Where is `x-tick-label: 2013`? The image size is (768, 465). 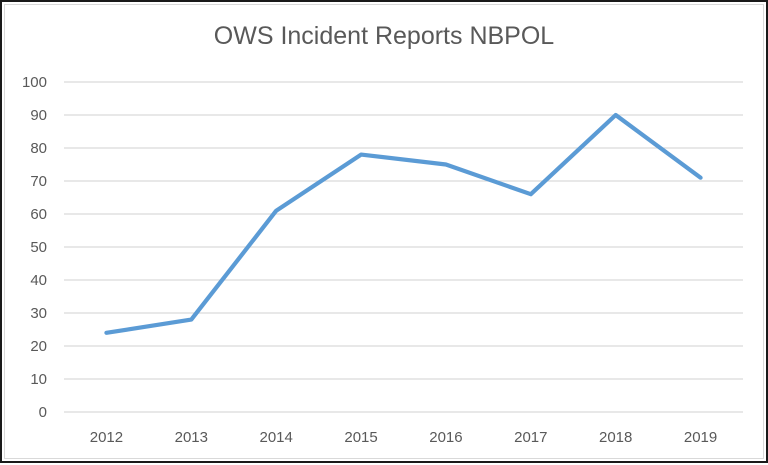 x-tick-label: 2013 is located at coordinates (191, 437).